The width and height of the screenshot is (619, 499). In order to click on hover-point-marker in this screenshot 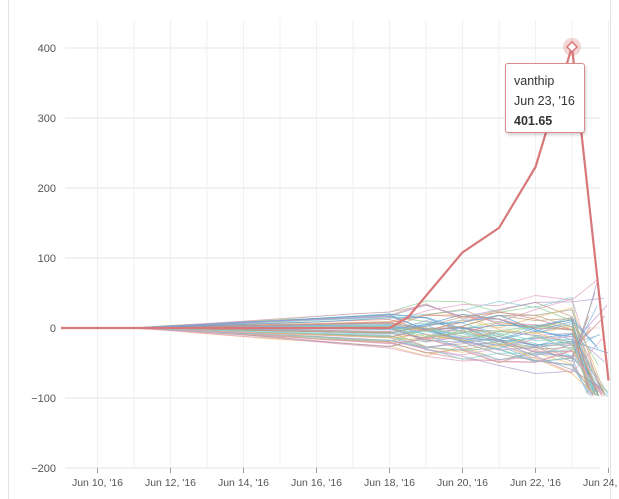, I will do `click(572, 46)`.